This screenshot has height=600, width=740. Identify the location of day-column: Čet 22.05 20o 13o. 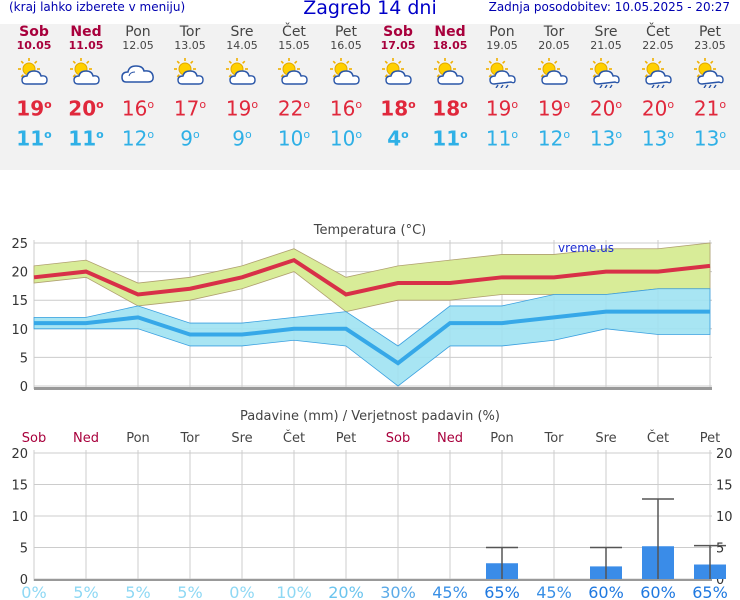
(658, 87).